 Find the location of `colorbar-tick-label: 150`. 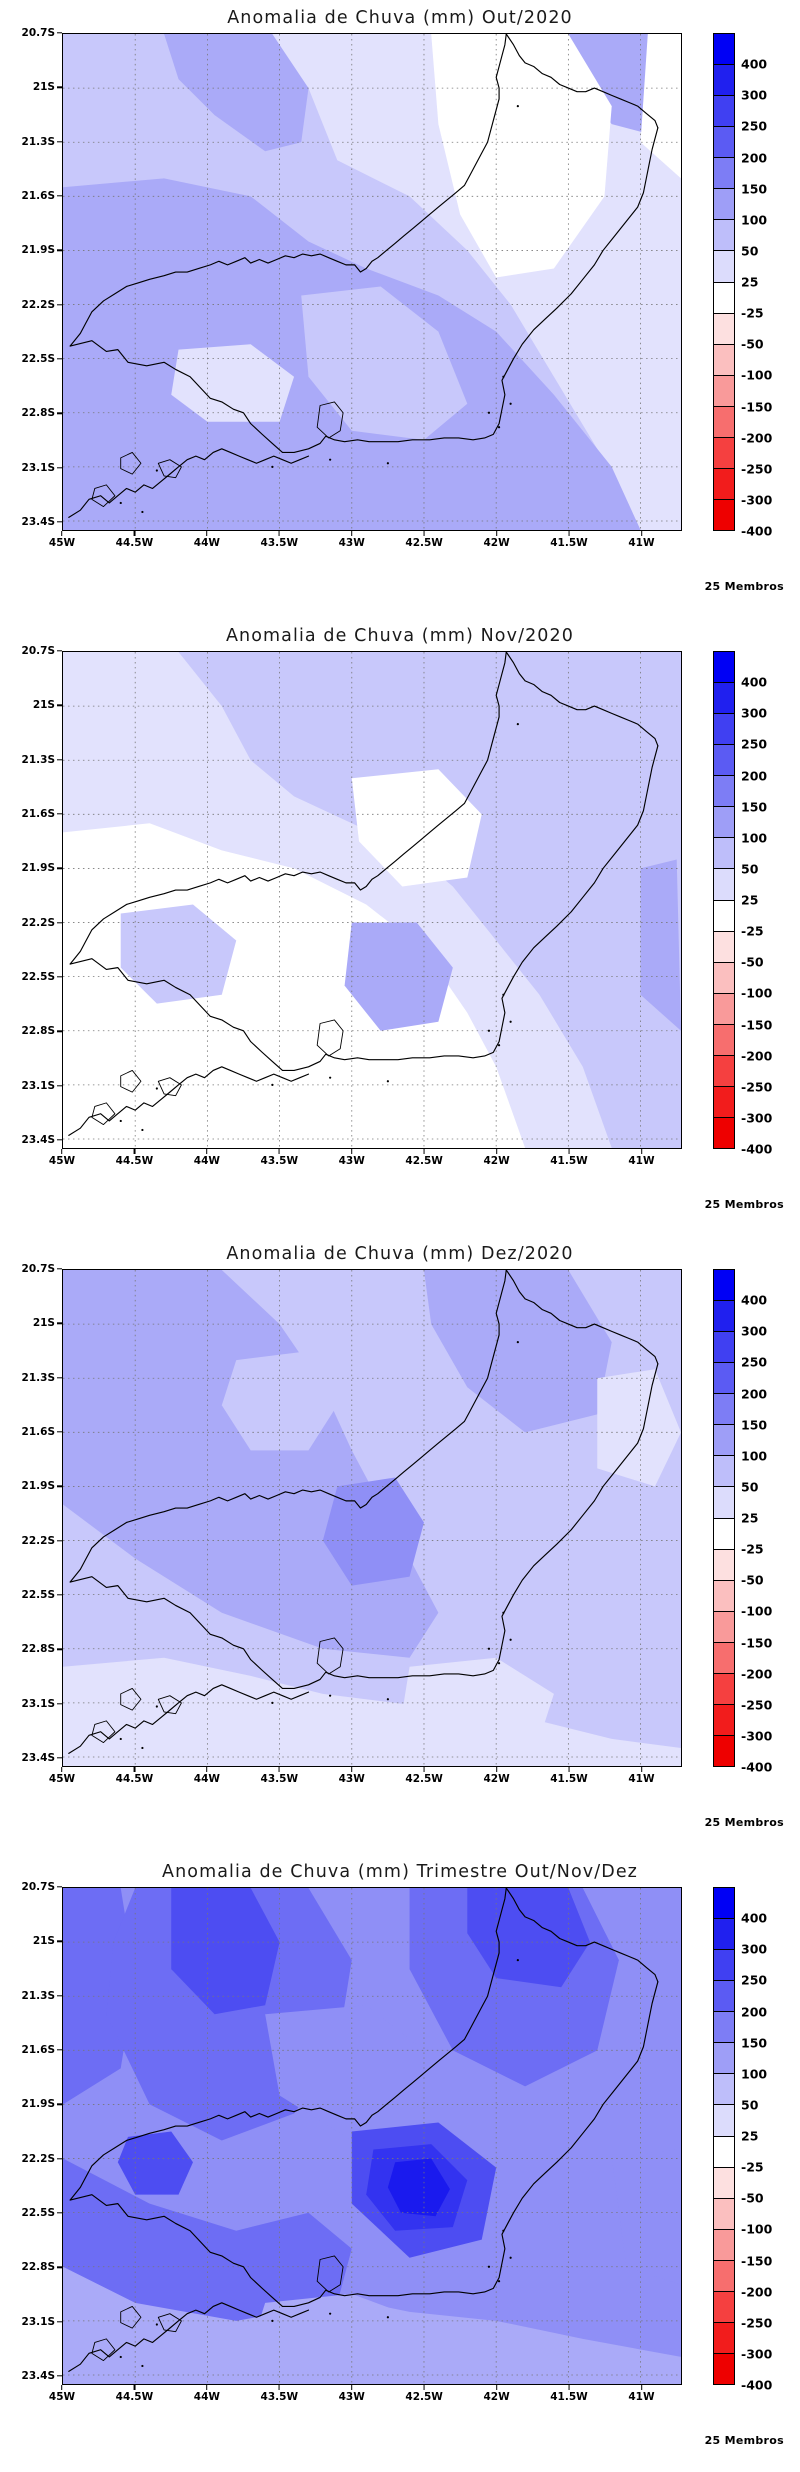

colorbar-tick-label: 150 is located at coordinates (754, 2043).